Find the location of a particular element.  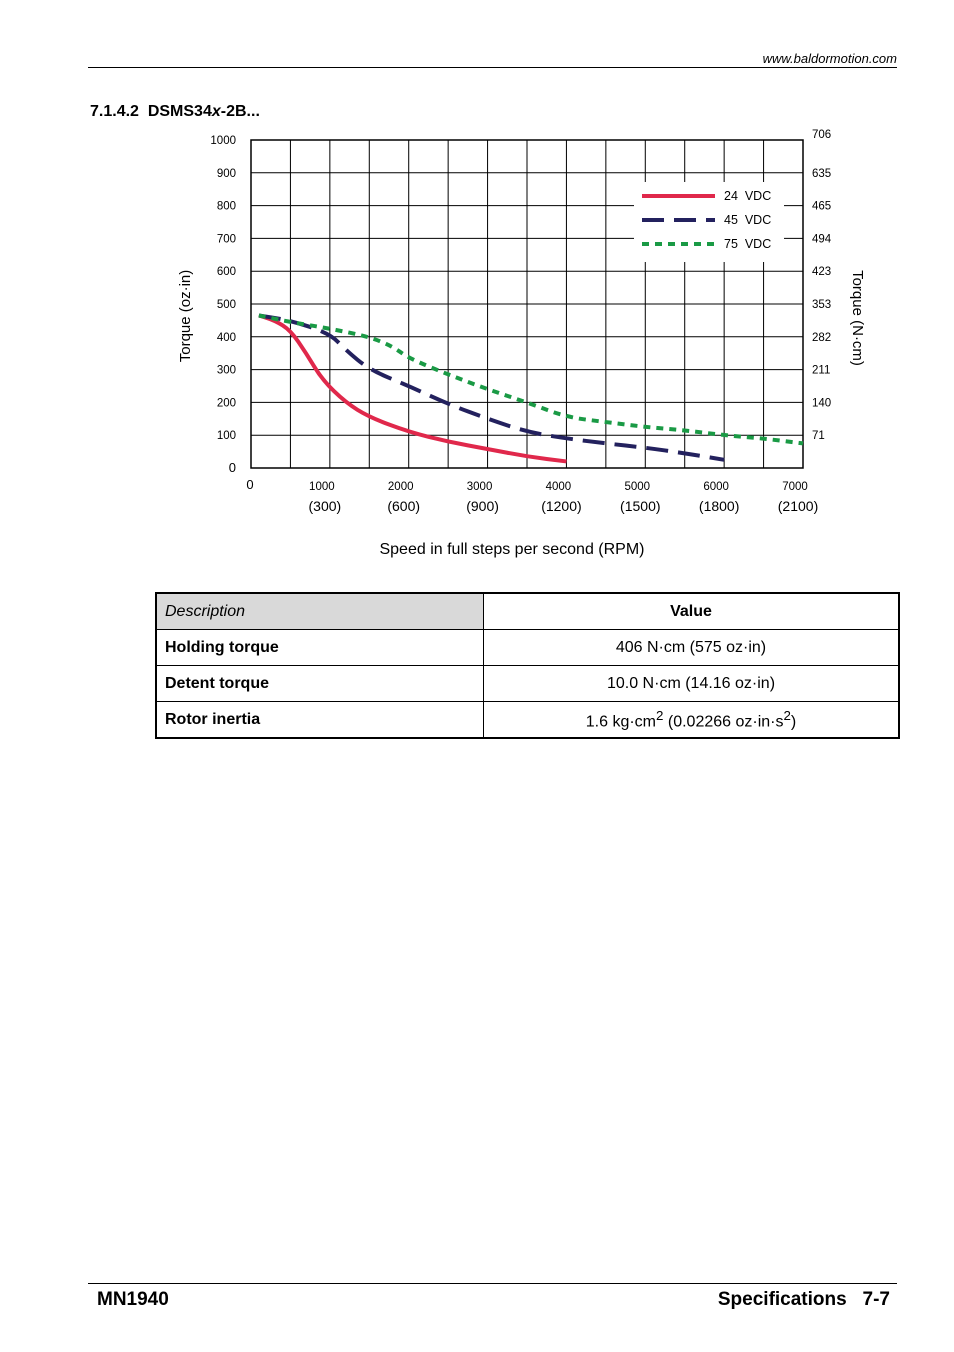

y-tick-left: 300 is located at coordinates (226, 371).